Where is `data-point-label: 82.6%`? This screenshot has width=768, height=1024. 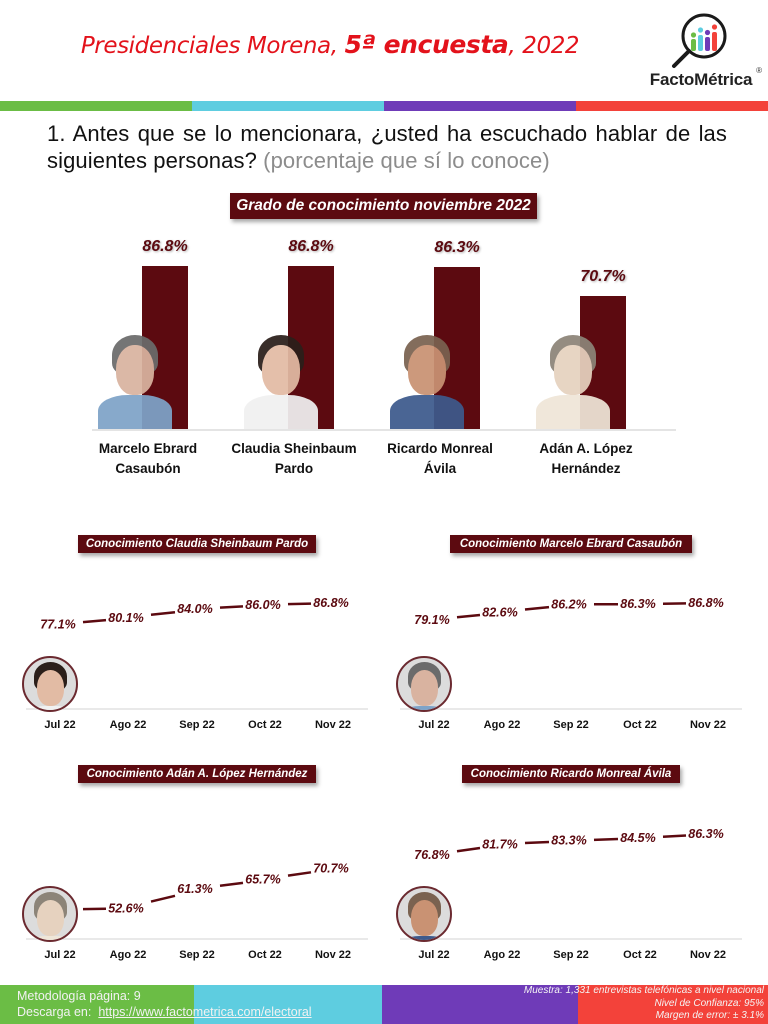 data-point-label: 82.6% is located at coordinates (499, 612).